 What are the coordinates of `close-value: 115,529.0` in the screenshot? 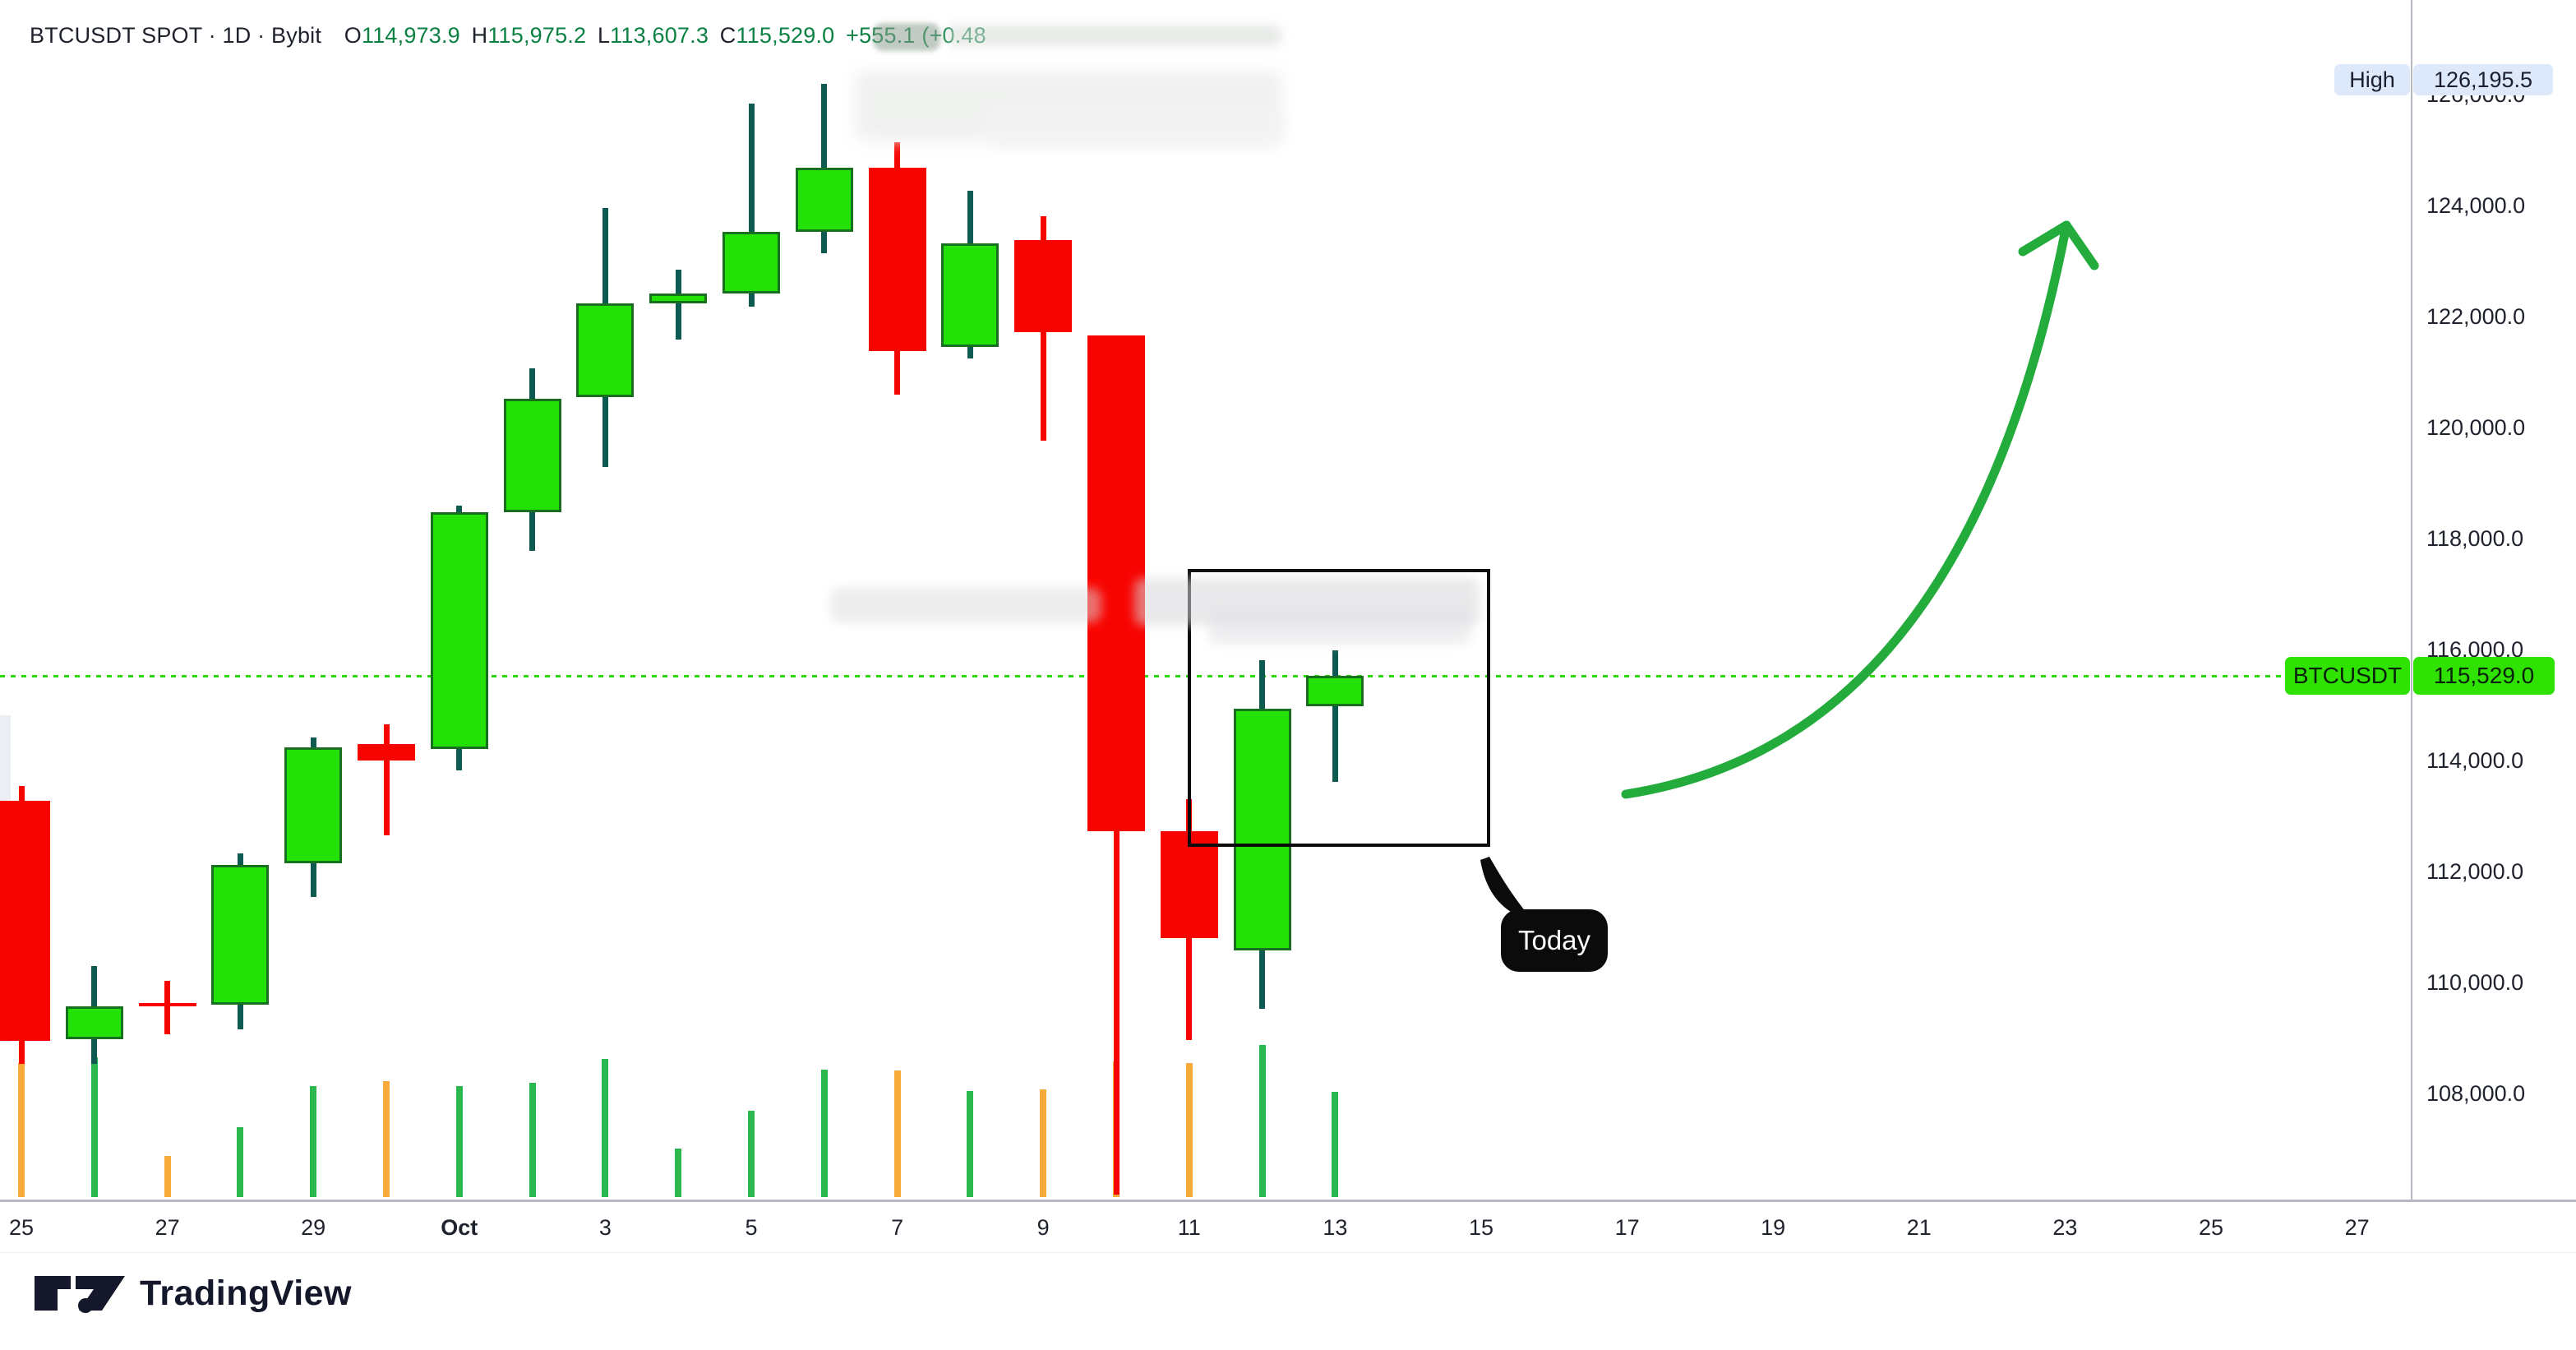 It's located at (785, 35).